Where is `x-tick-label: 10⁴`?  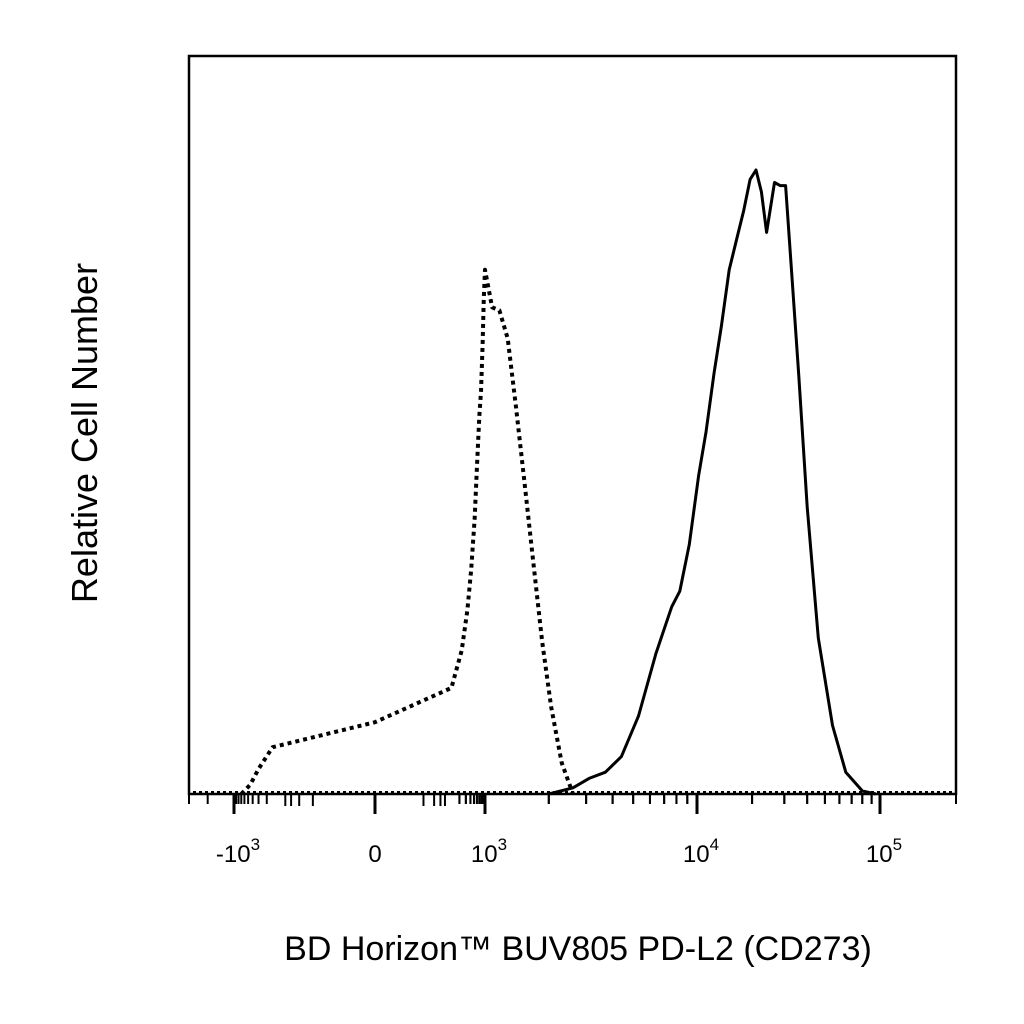 x-tick-label: 10⁴ is located at coordinates (701, 851).